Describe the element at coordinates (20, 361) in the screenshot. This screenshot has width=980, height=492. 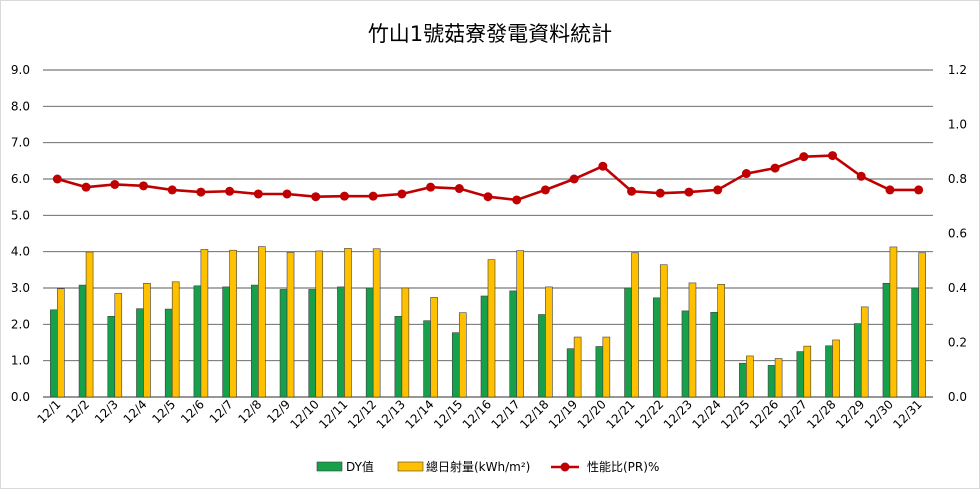
I see `y-left-tick-label: 1.0` at that location.